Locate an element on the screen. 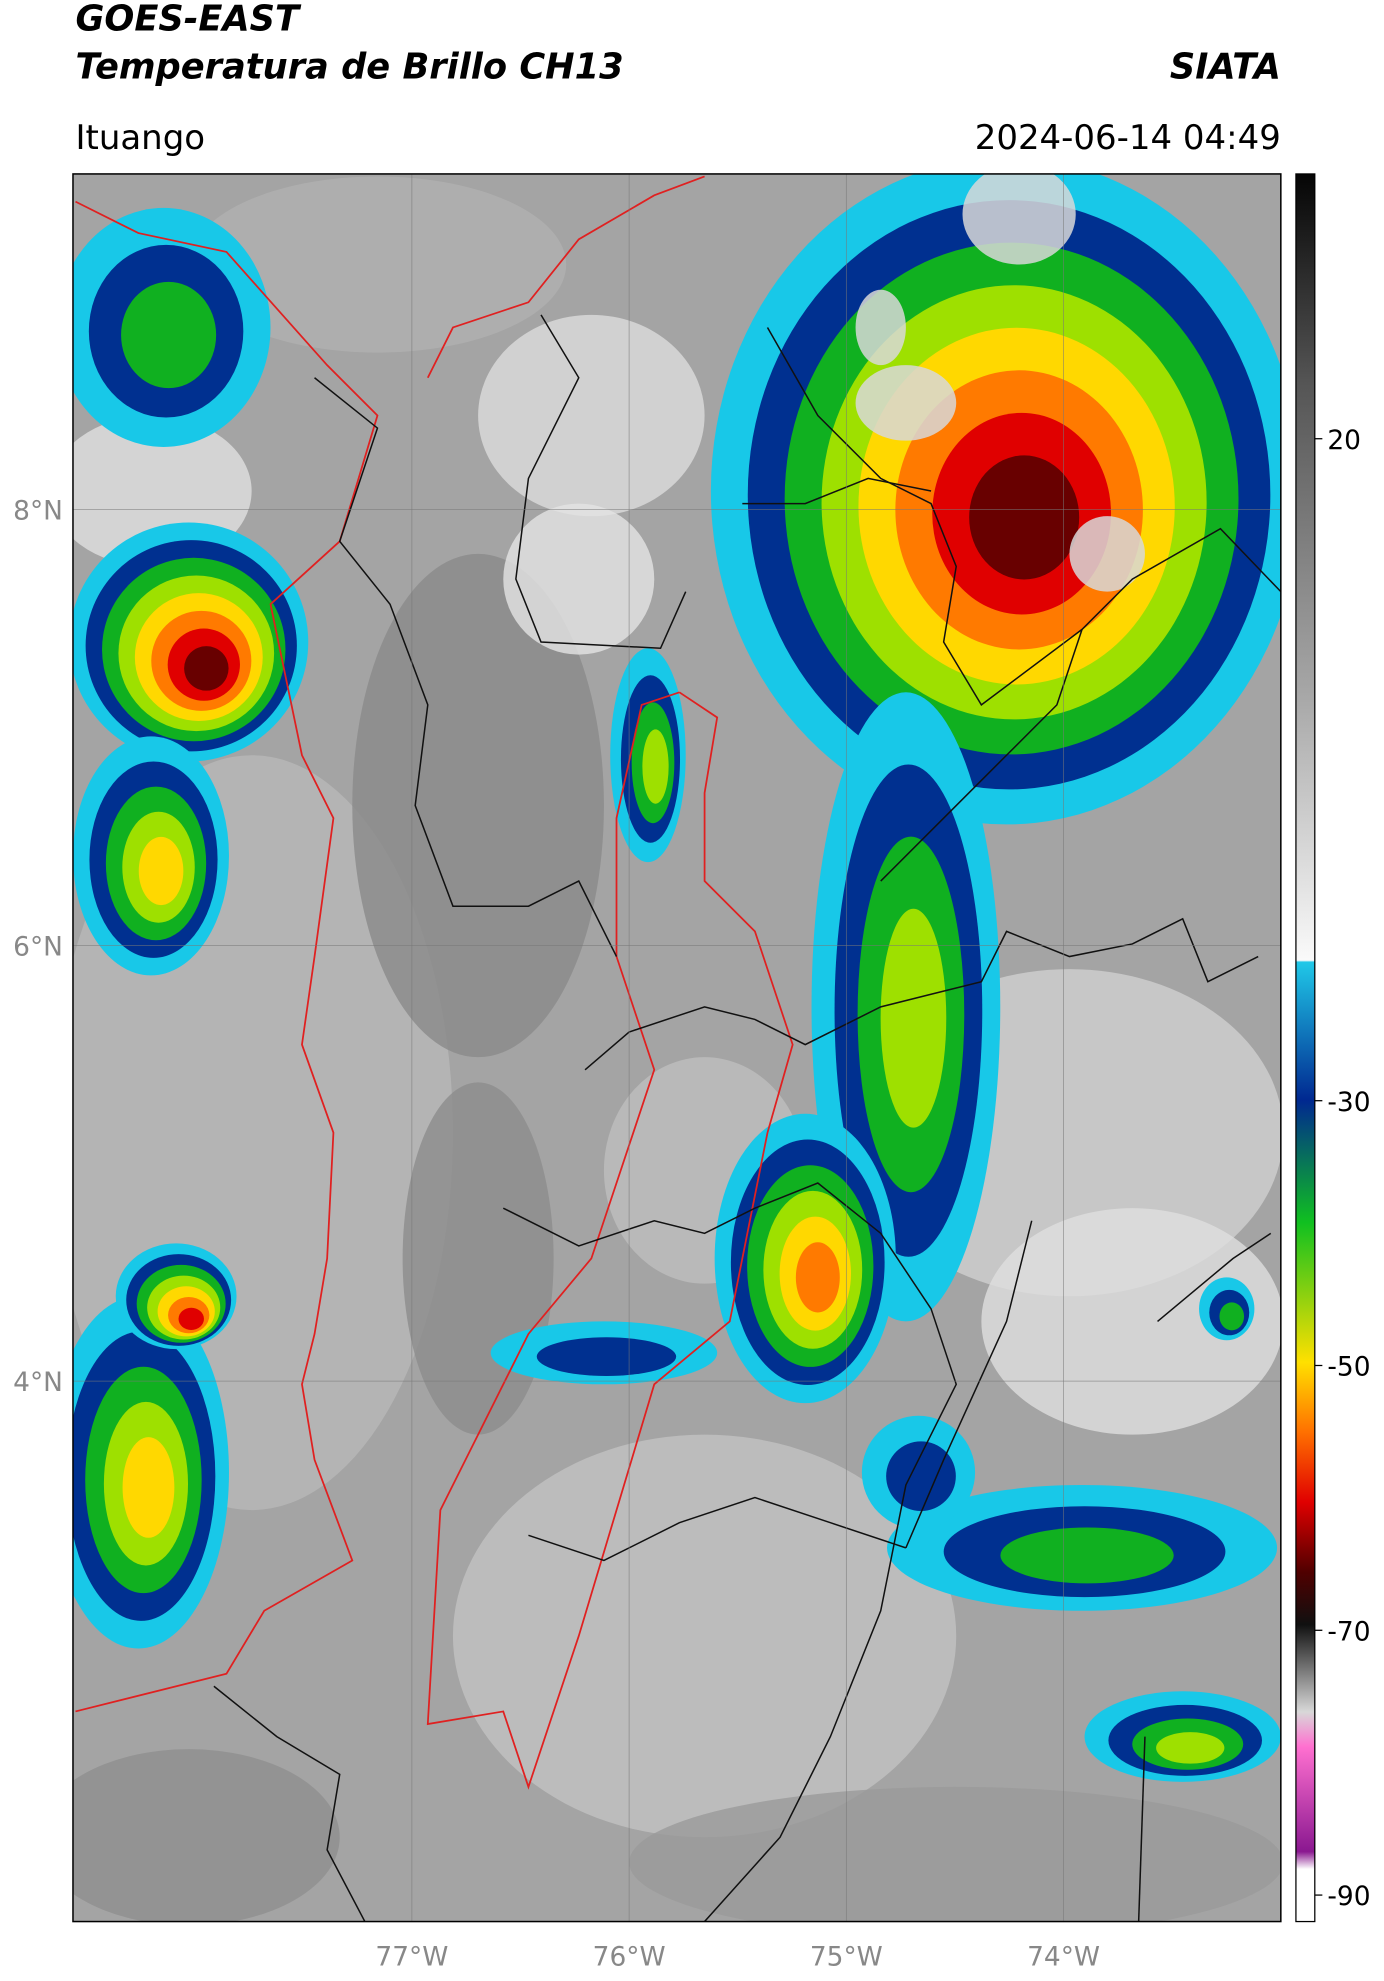 The image size is (1384, 1981). y-tick-label: 8°N is located at coordinates (38, 511).